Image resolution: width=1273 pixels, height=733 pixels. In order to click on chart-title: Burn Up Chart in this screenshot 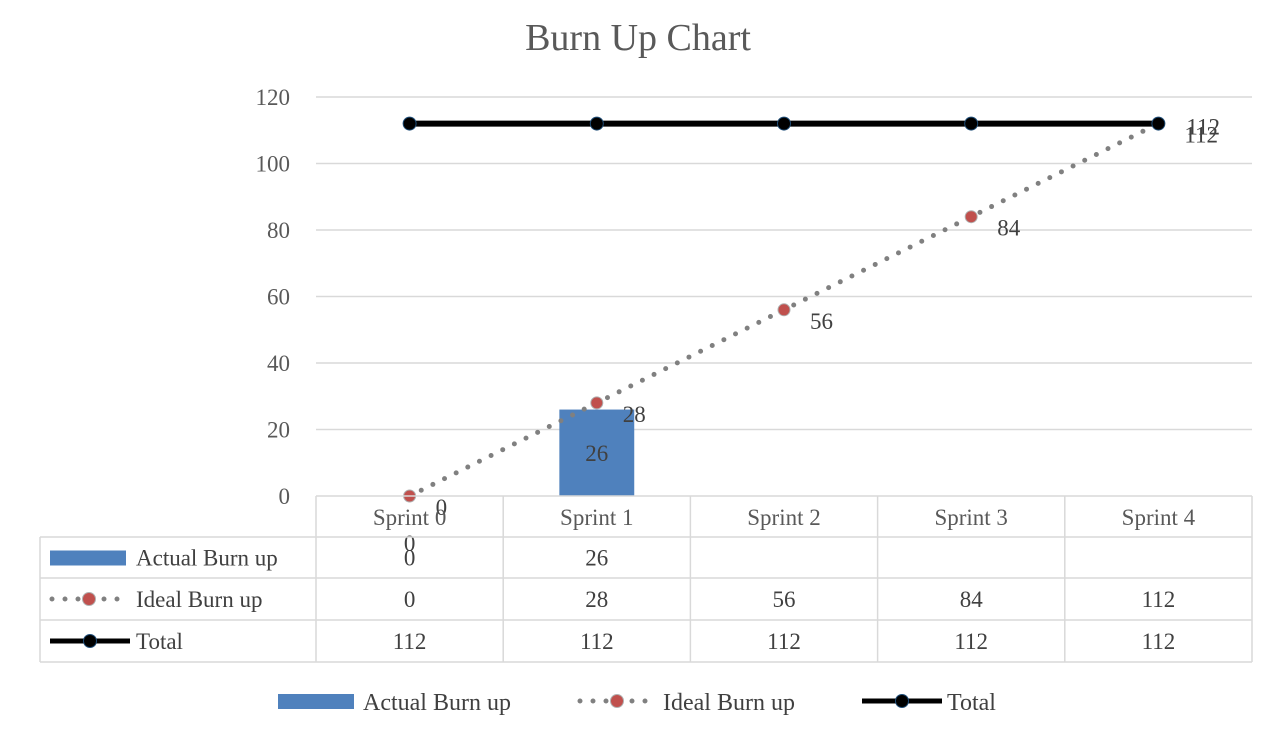, I will do `click(638, 38)`.